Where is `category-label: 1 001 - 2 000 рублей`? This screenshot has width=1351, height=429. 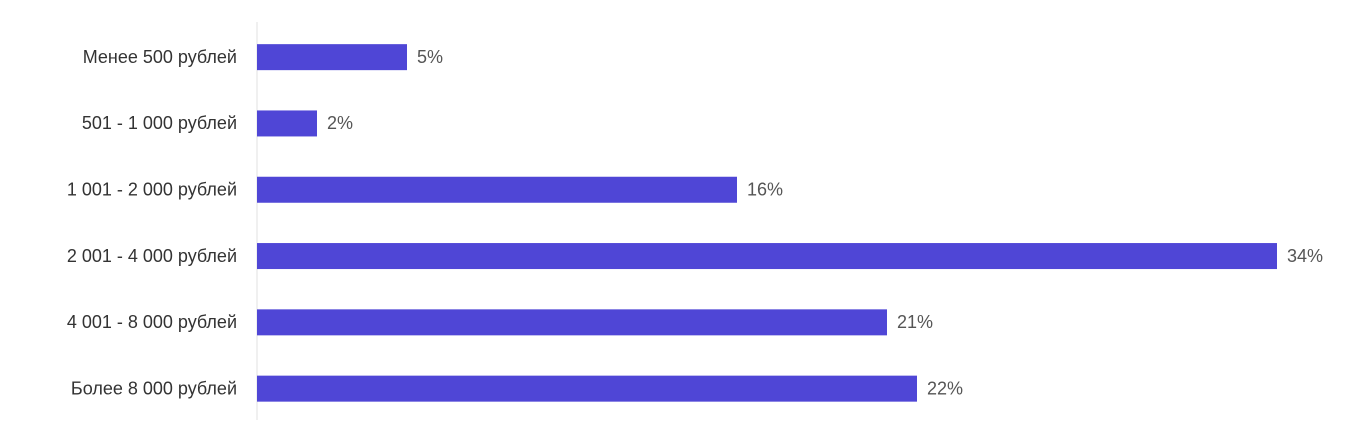
category-label: 1 001 - 2 000 рублей is located at coordinates (152, 190).